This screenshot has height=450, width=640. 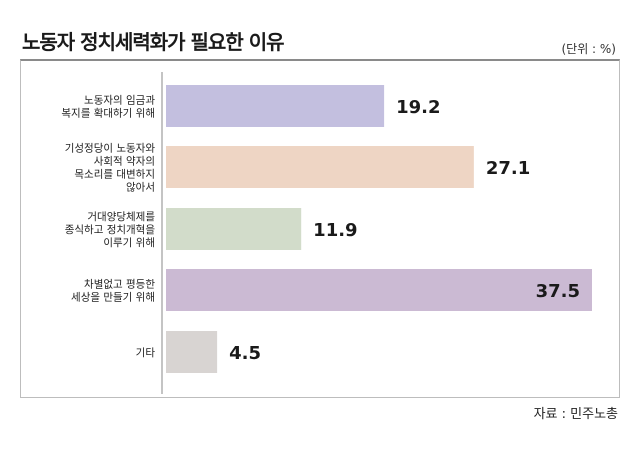 I want to click on value-label-5: 4.5, so click(x=245, y=353).